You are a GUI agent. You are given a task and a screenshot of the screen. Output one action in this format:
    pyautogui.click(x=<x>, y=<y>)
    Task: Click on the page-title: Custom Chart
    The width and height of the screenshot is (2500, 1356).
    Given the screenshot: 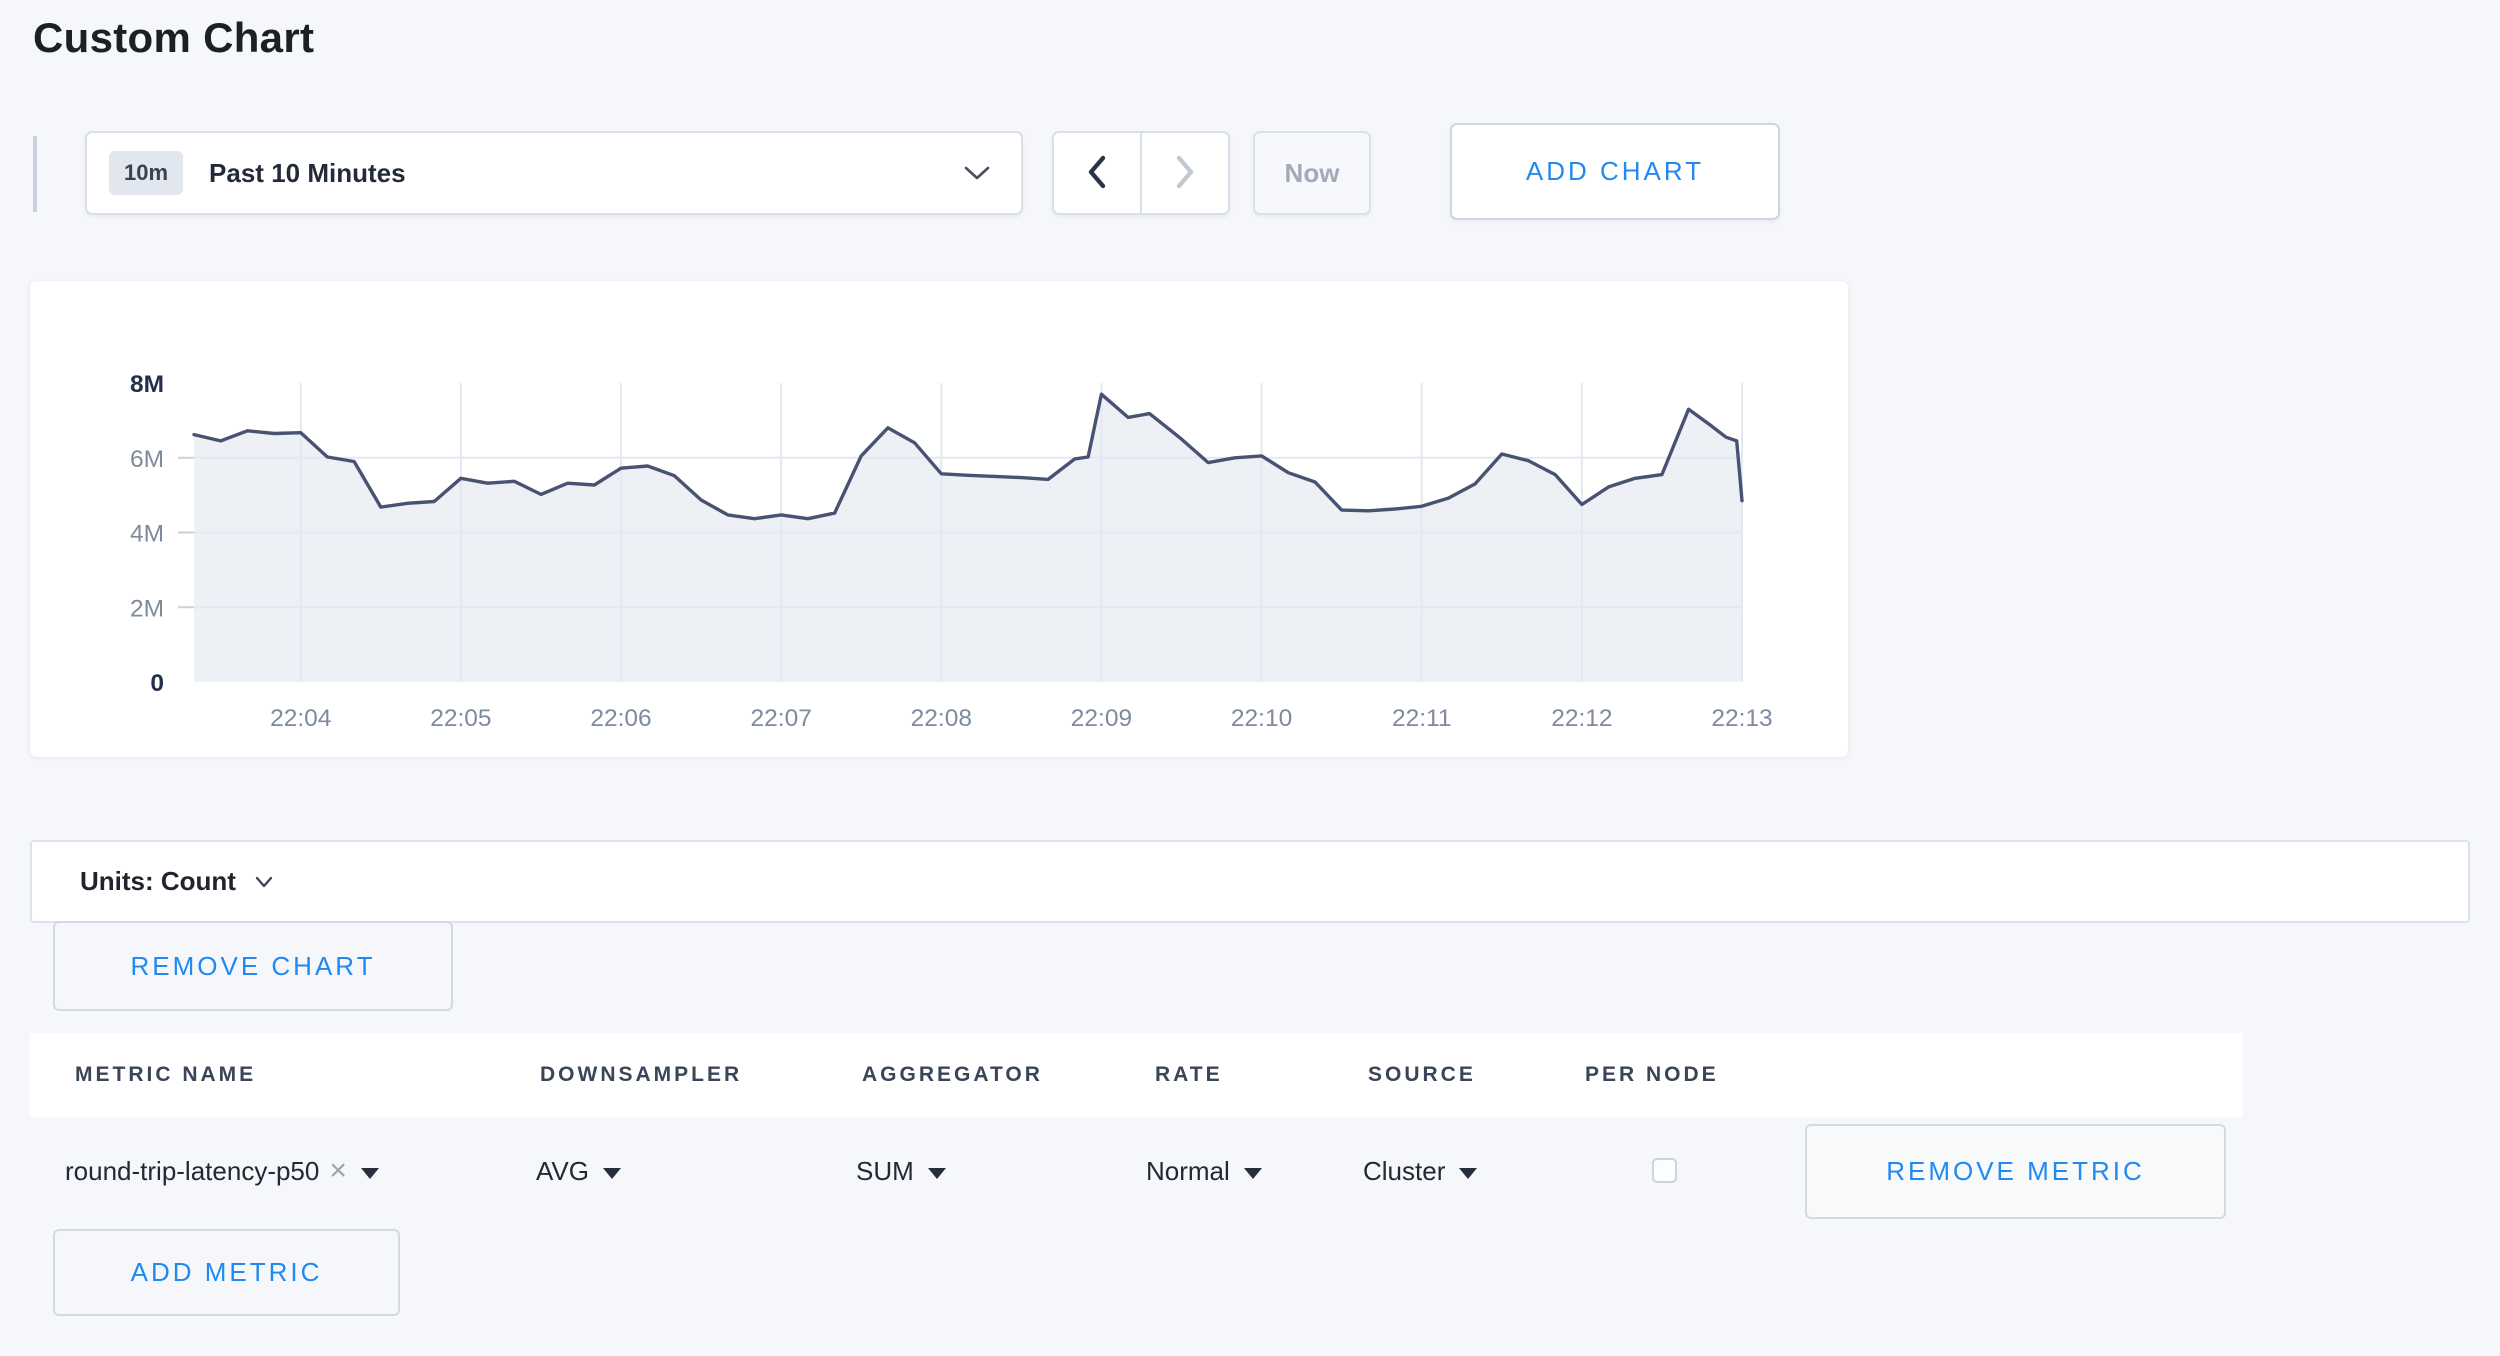 What is the action you would take?
    pyautogui.click(x=174, y=37)
    